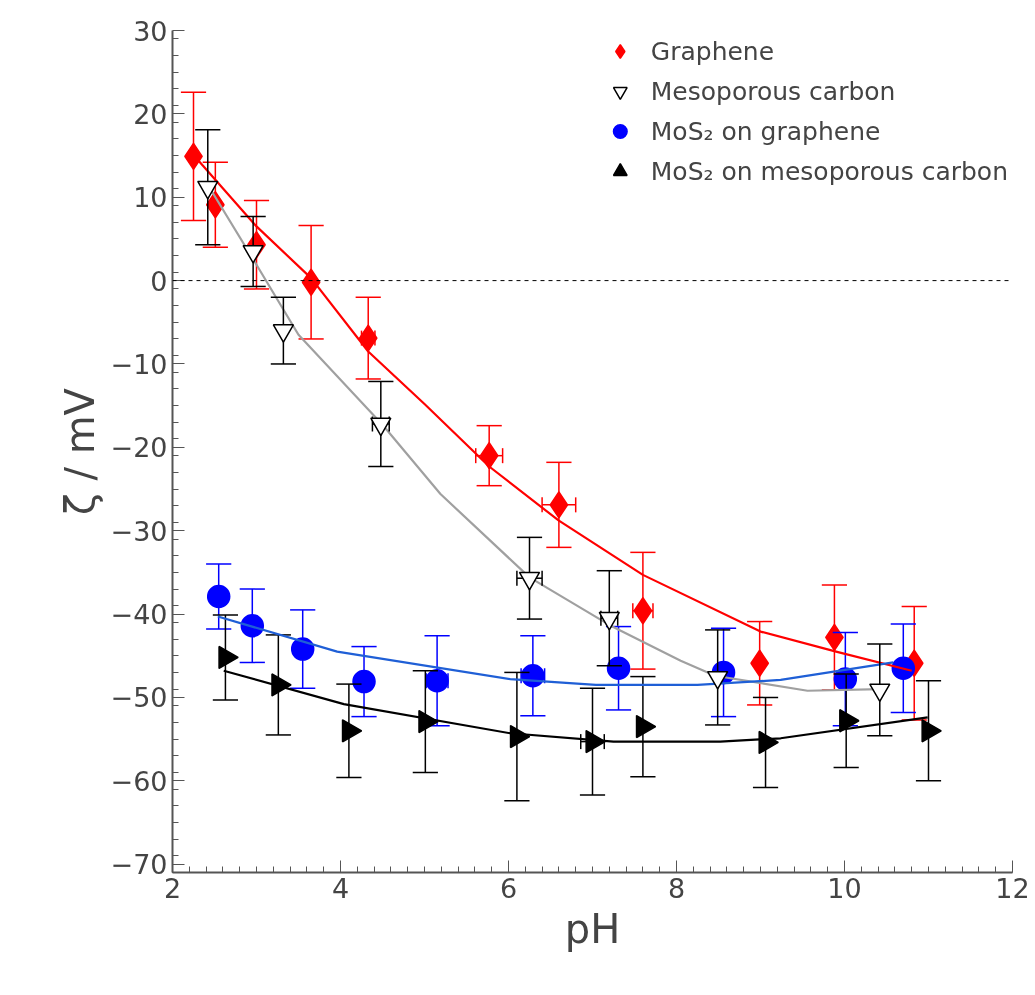 This screenshot has width=1035, height=995. What do you see at coordinates (712, 51) in the screenshot?
I see `legend-label: Graphene` at bounding box center [712, 51].